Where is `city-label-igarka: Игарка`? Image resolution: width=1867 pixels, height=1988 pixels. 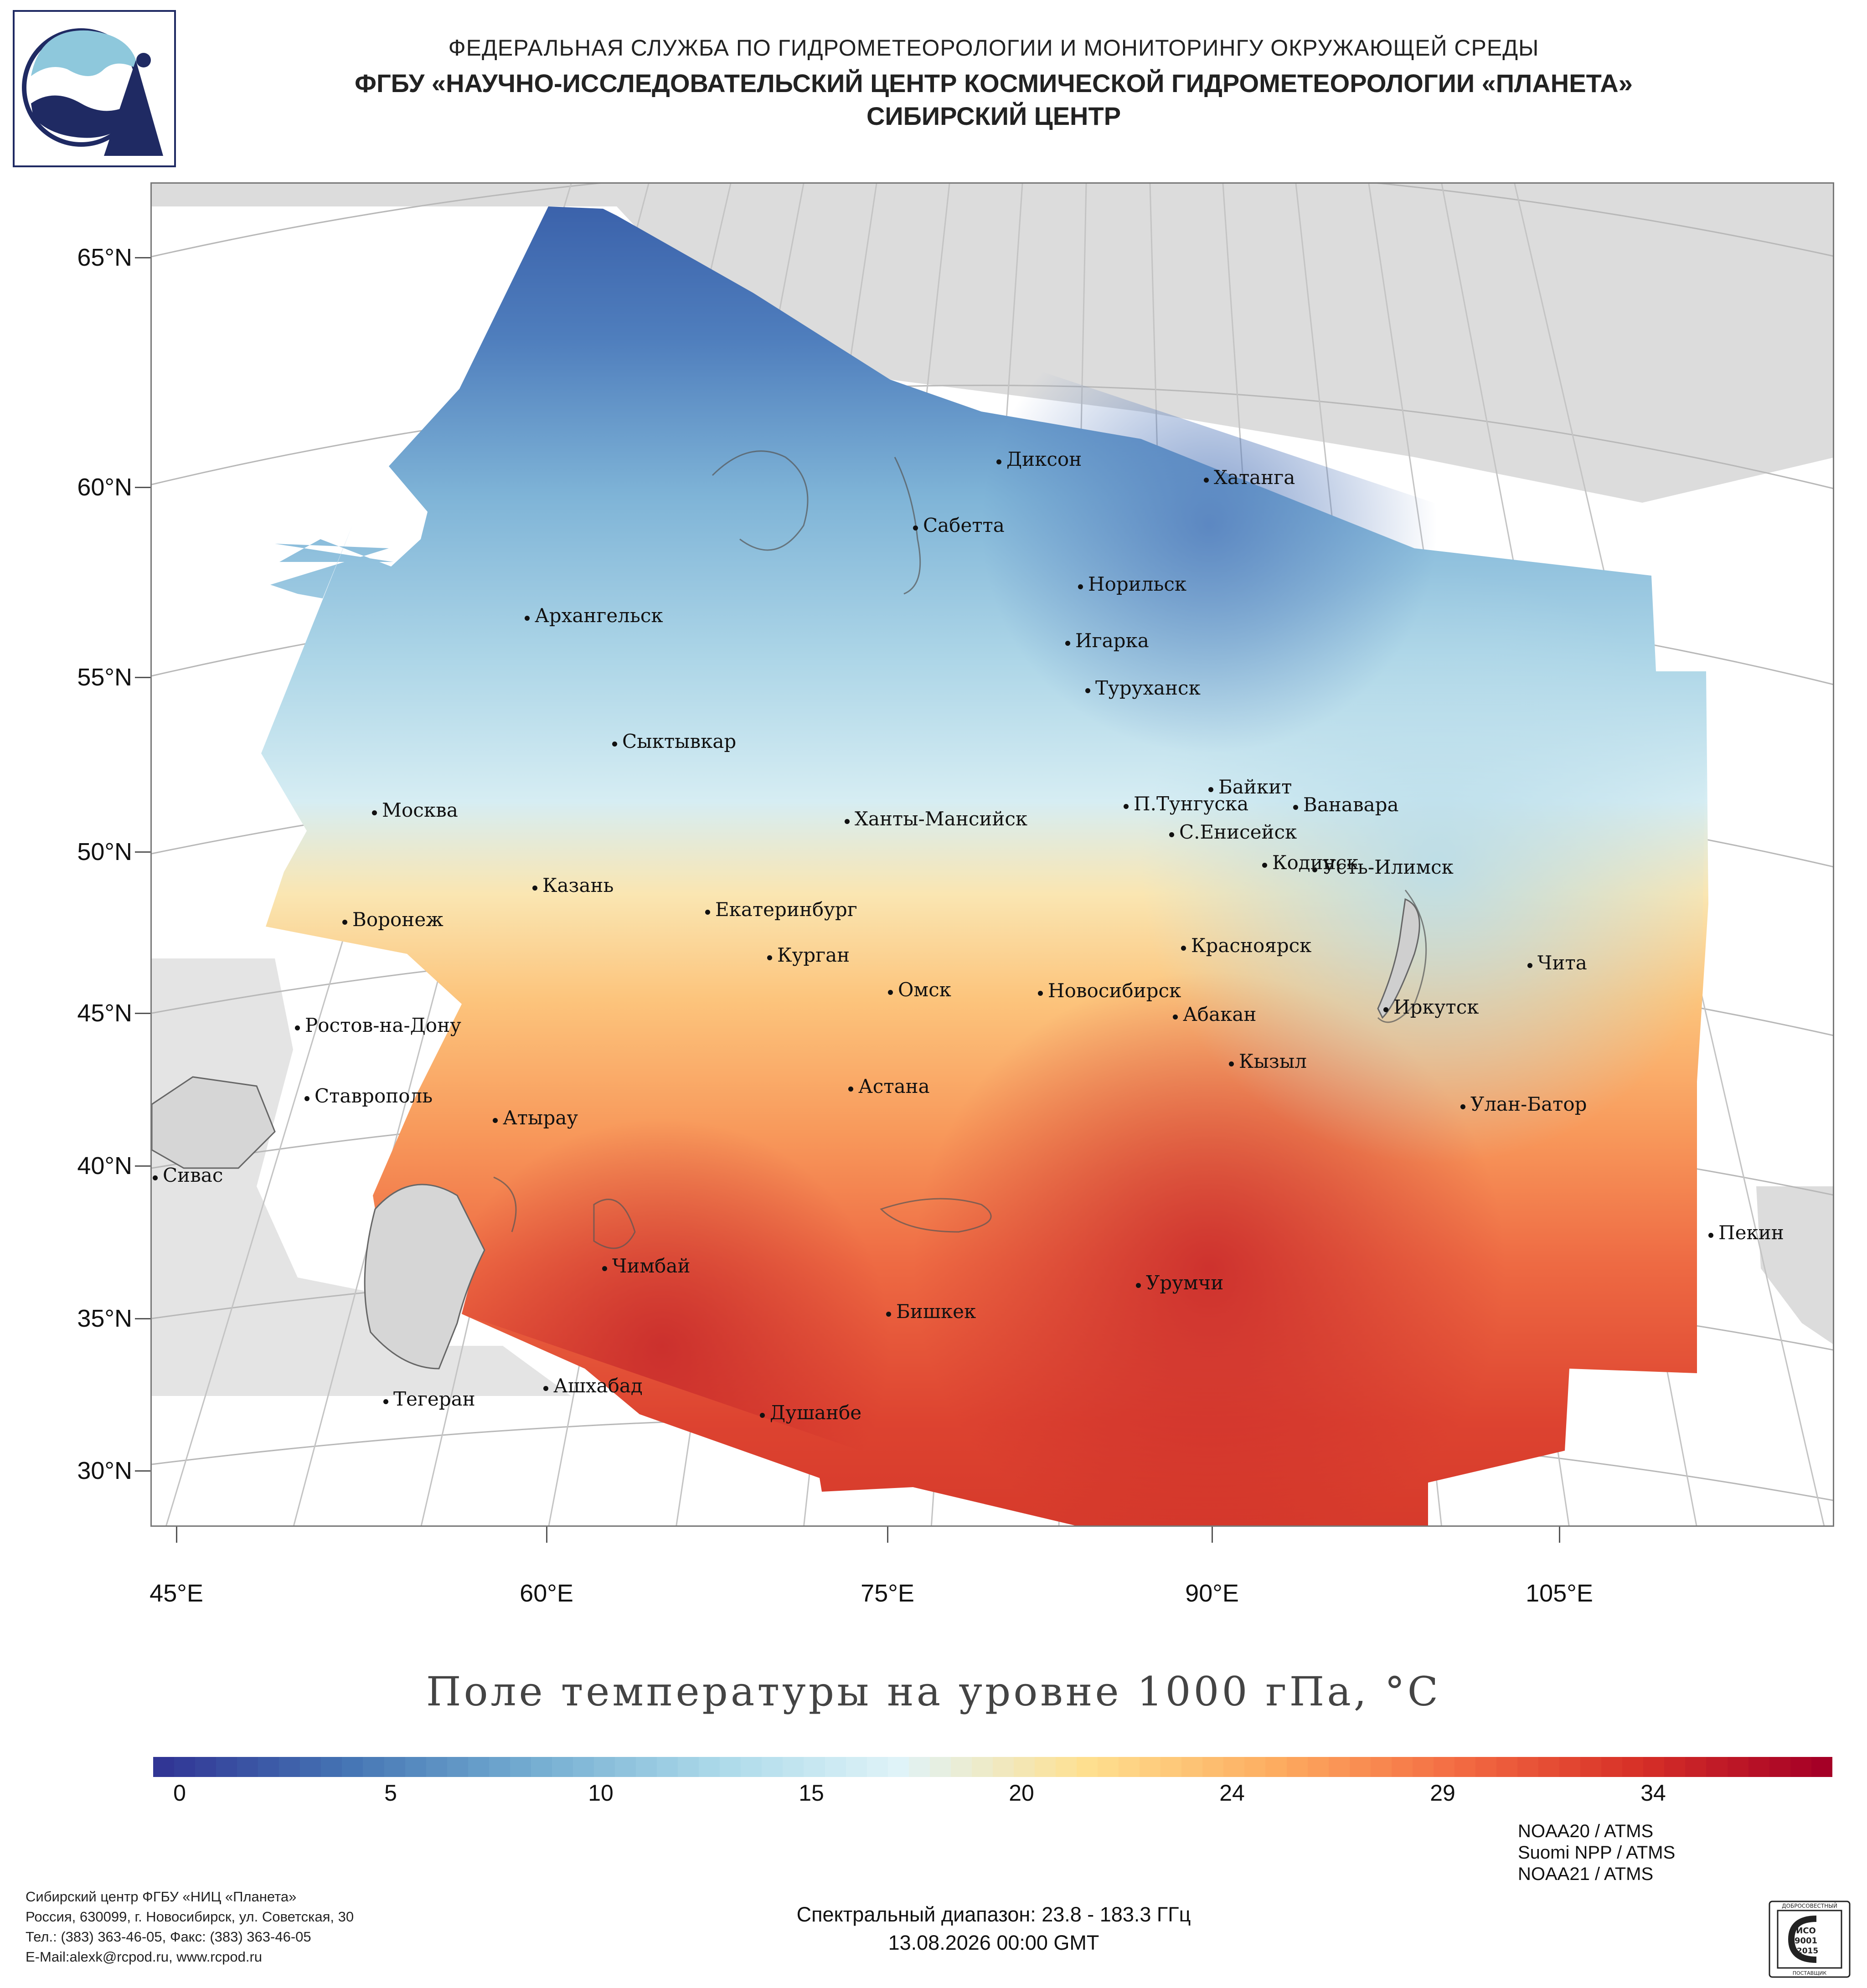 city-label-igarka: Игарка is located at coordinates (1112, 641).